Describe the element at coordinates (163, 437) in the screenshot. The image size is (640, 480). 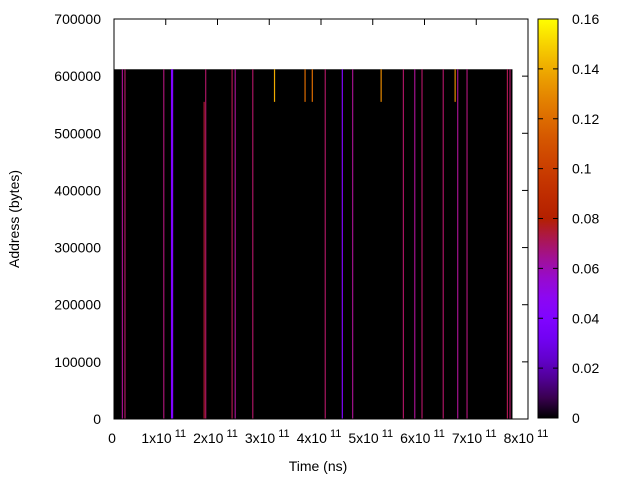
I see `x-tick-label: 1x10 11` at that location.